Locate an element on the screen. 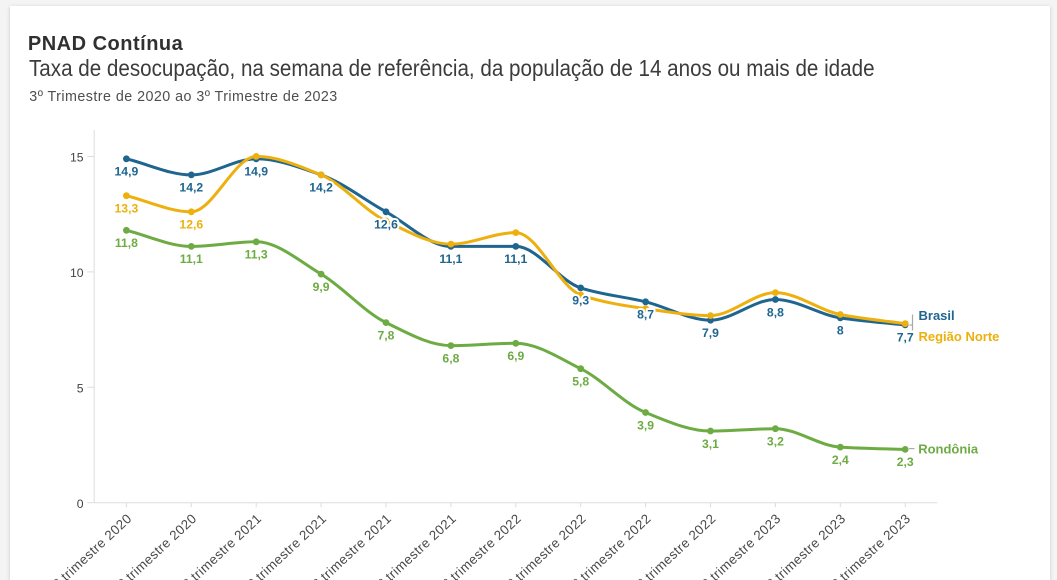  svg-text: 9,3 is located at coordinates (580, 301).